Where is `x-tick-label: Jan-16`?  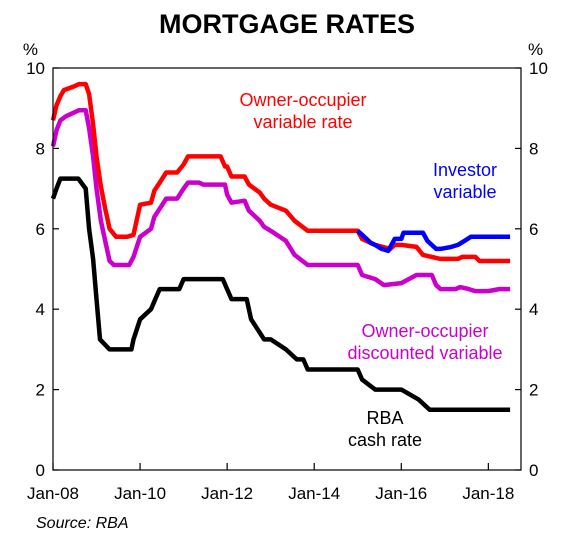
x-tick-label: Jan-16 is located at coordinates (401, 493).